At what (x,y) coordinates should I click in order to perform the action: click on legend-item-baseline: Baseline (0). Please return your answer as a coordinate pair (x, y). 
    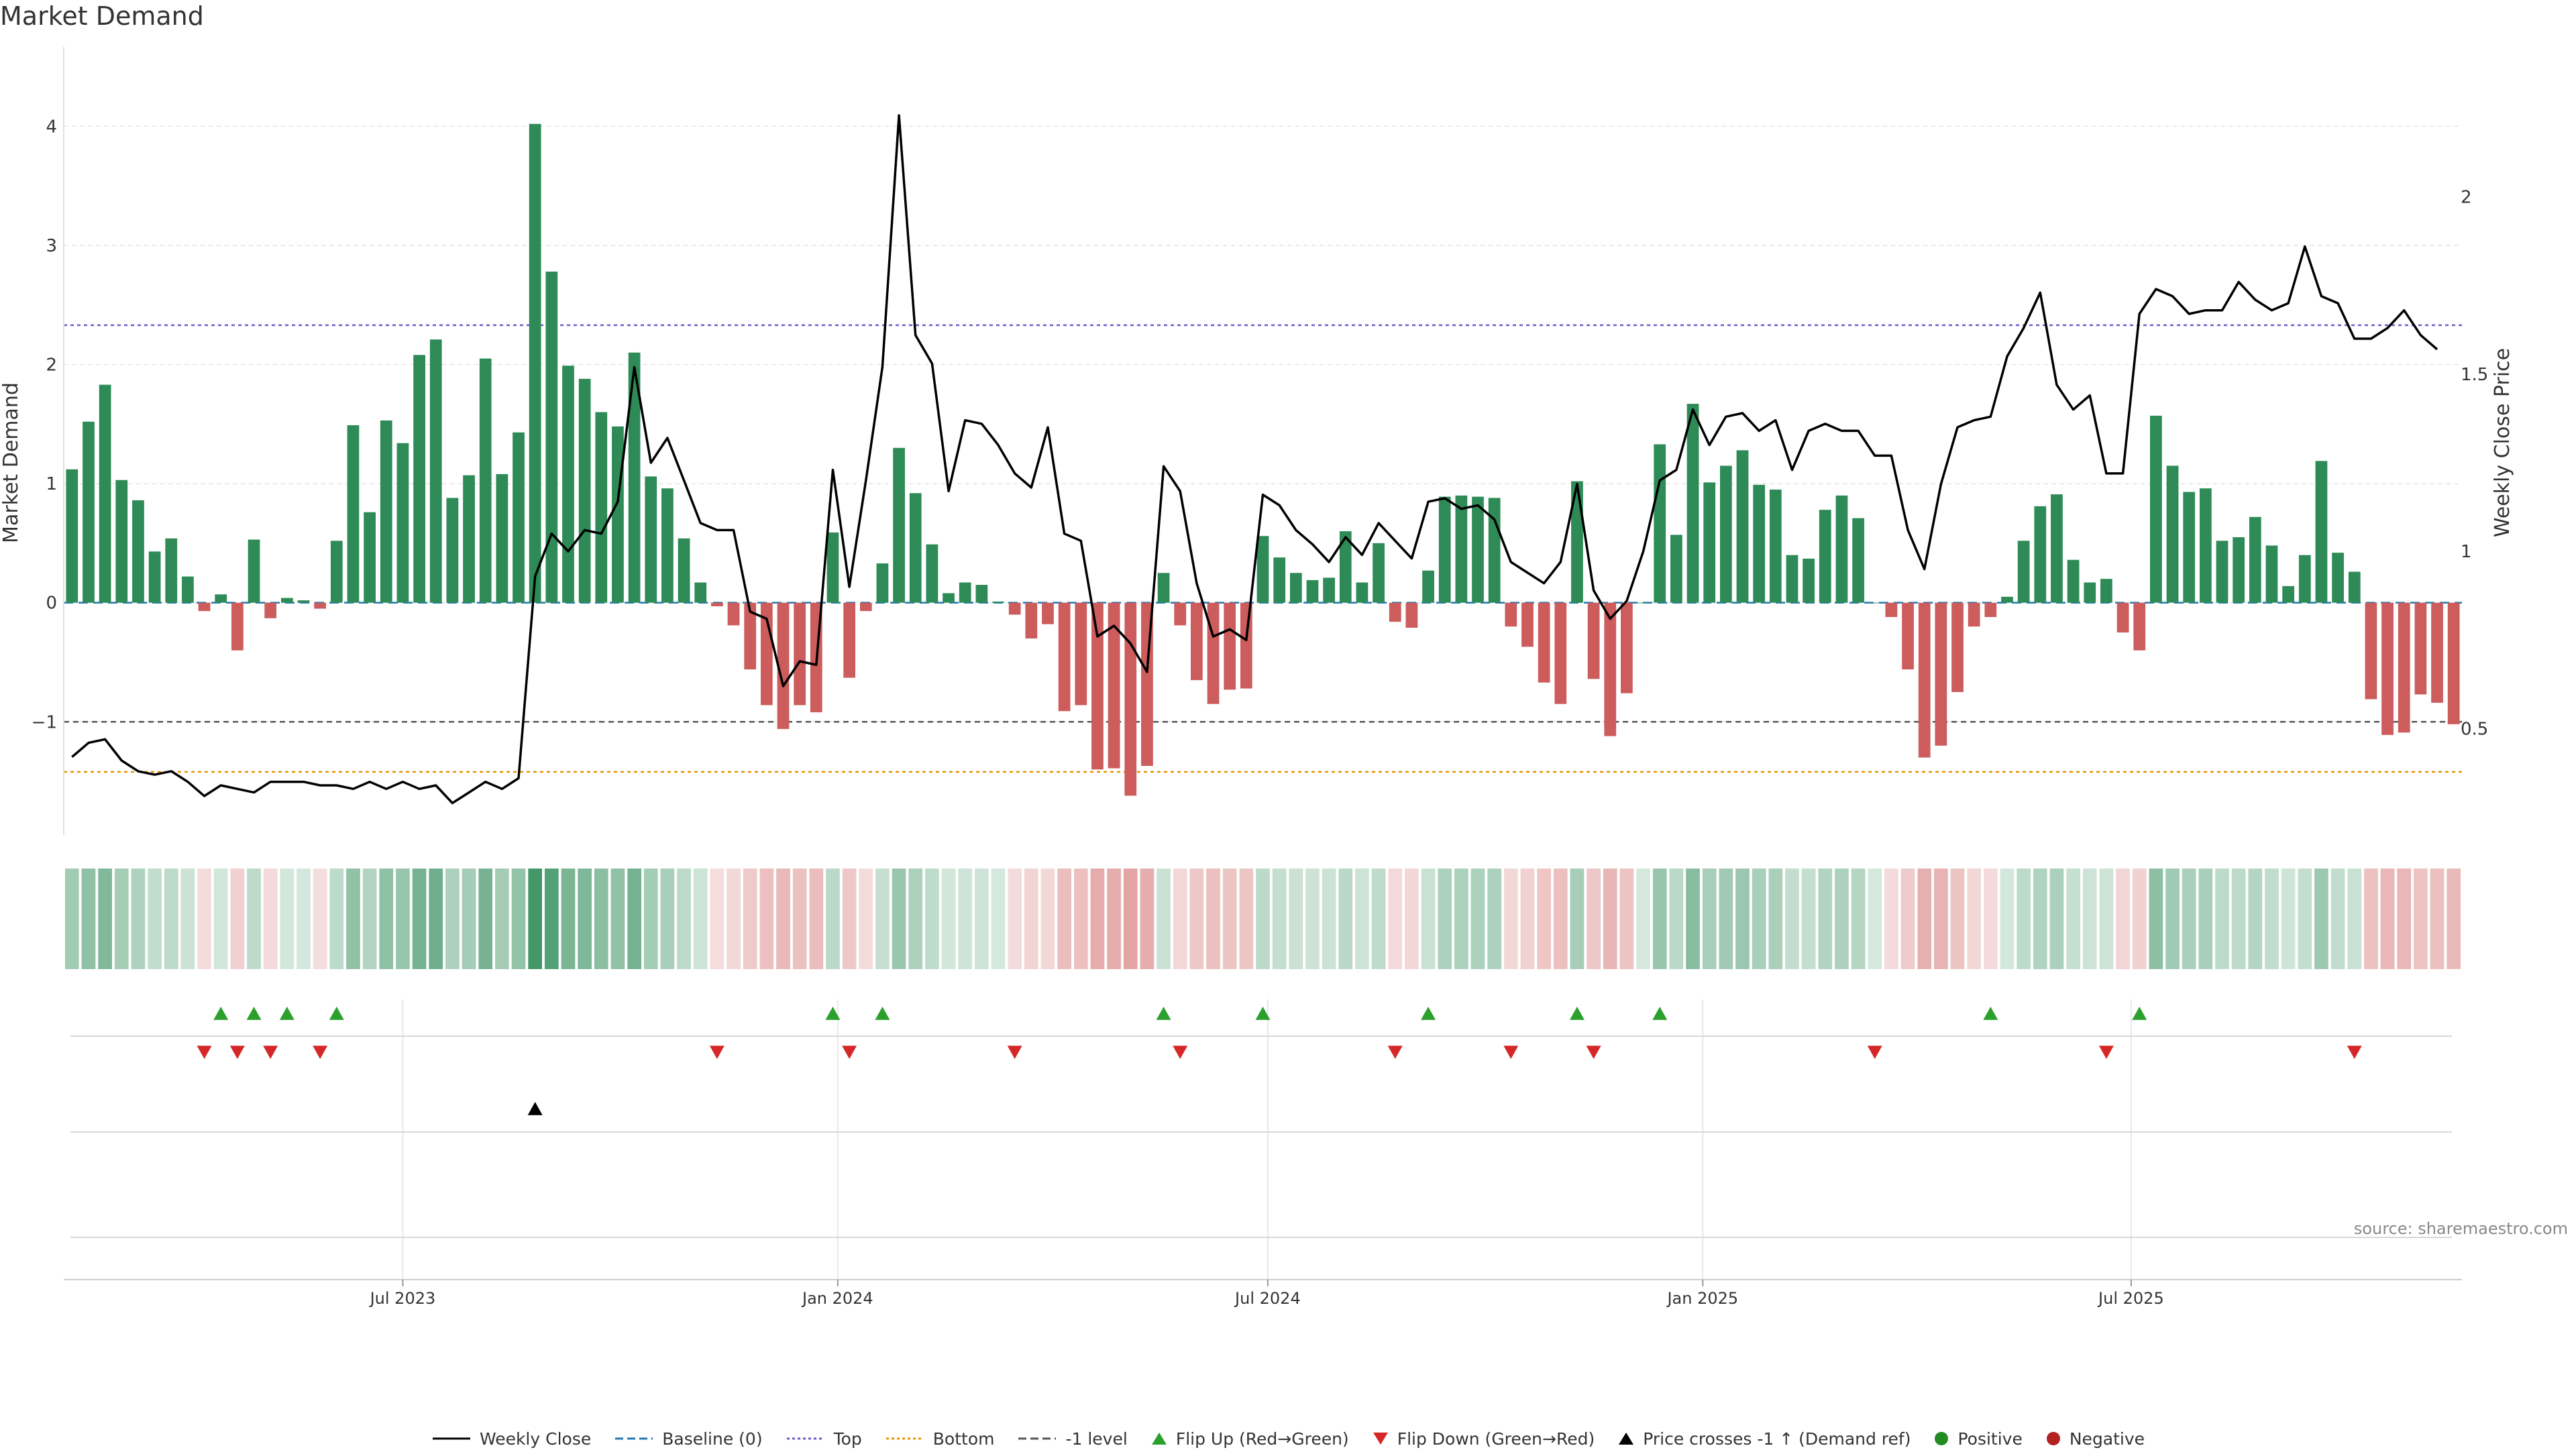
    Looking at the image, I should click on (688, 1439).